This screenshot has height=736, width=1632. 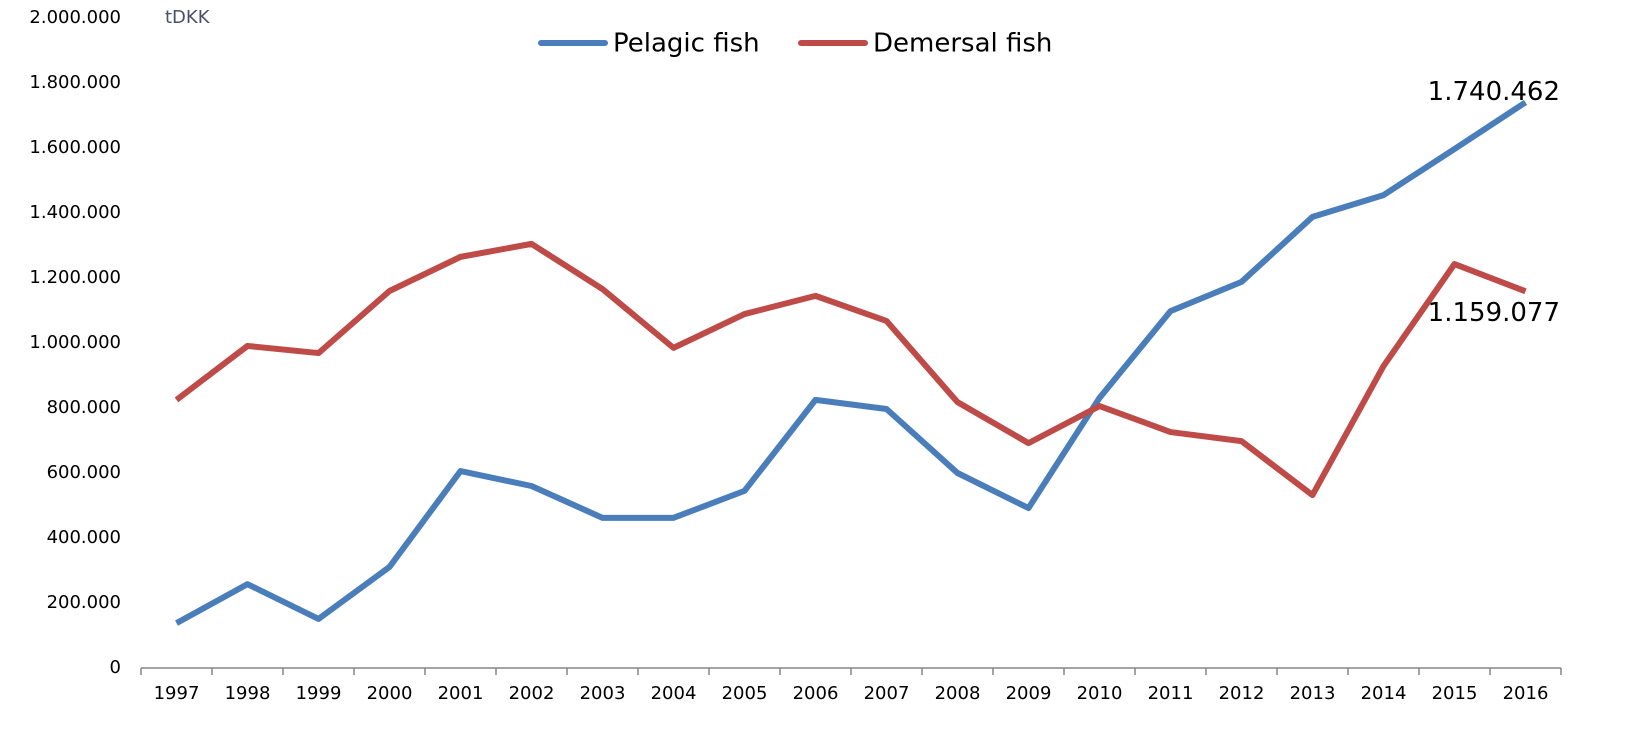 I want to click on x-tick-label: 2001, so click(x=461, y=693).